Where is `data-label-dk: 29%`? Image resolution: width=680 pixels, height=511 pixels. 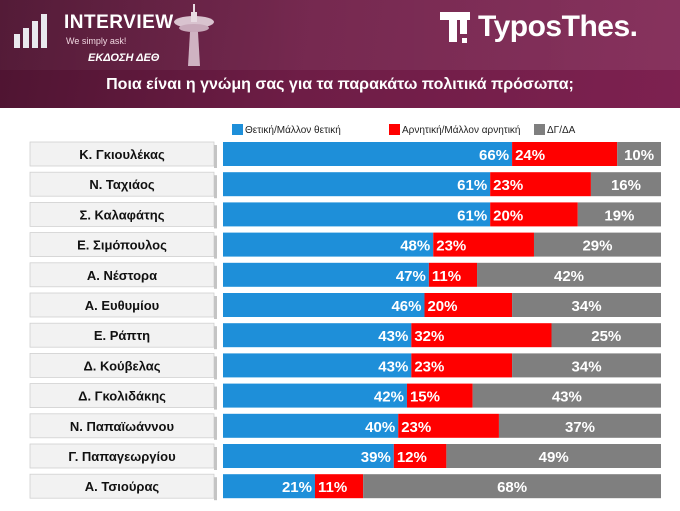 data-label-dk: 29% is located at coordinates (597, 246).